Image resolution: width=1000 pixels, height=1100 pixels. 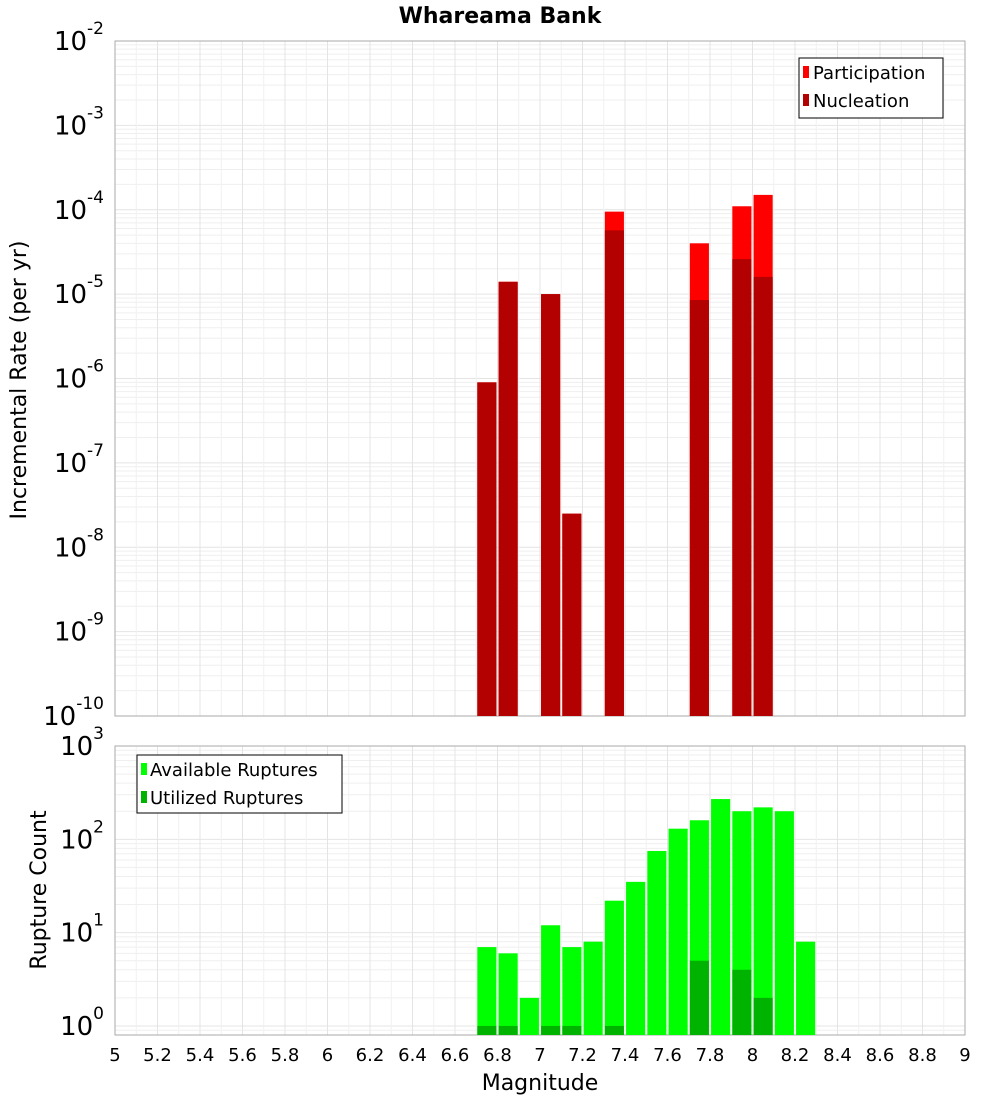 What do you see at coordinates (39, 890) in the screenshot?
I see `count-y-axis-label: Rupture Count` at bounding box center [39, 890].